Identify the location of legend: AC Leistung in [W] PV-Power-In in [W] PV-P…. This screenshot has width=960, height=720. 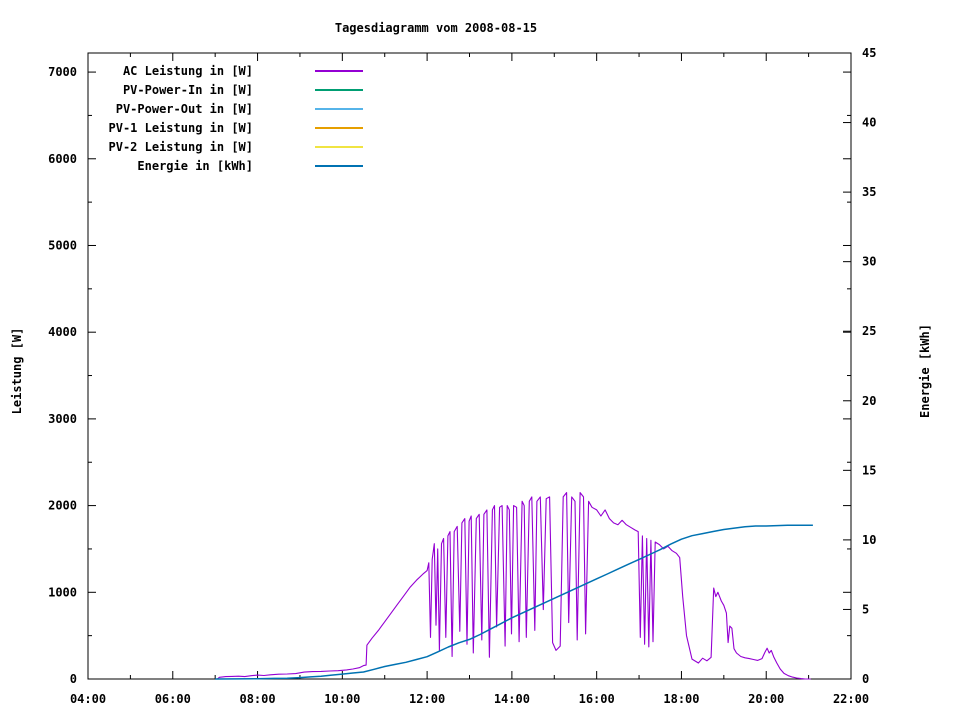
(236, 118).